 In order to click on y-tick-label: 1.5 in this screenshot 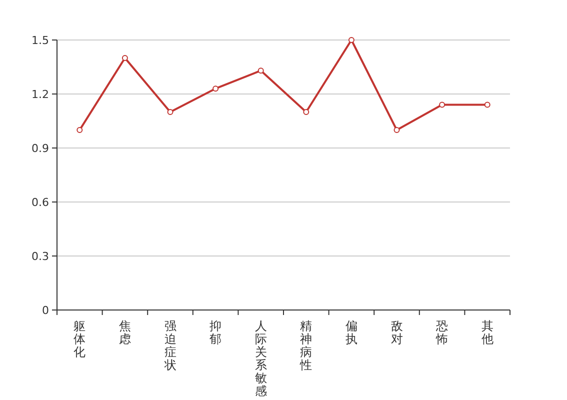, I will do `click(40, 40)`.